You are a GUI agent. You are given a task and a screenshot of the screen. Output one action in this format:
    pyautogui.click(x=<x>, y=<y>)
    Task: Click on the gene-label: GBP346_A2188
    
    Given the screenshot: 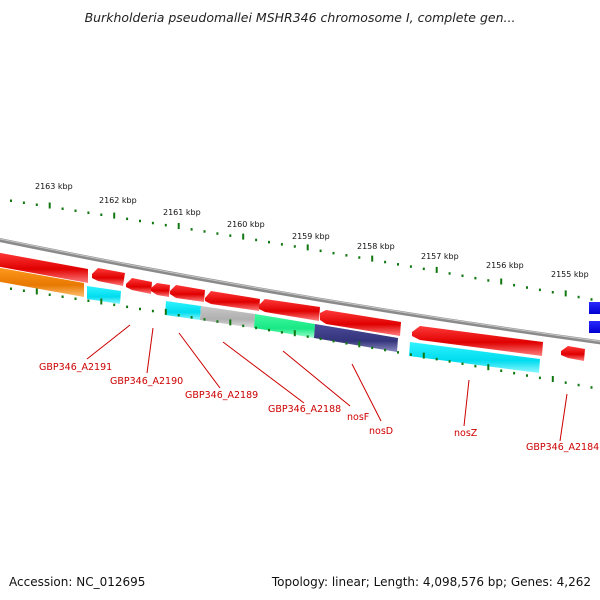 What is the action you would take?
    pyautogui.click(x=304, y=409)
    